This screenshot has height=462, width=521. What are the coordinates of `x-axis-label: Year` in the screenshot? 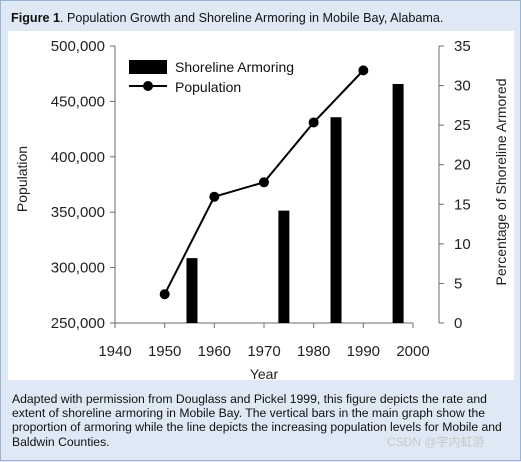 It's located at (264, 374).